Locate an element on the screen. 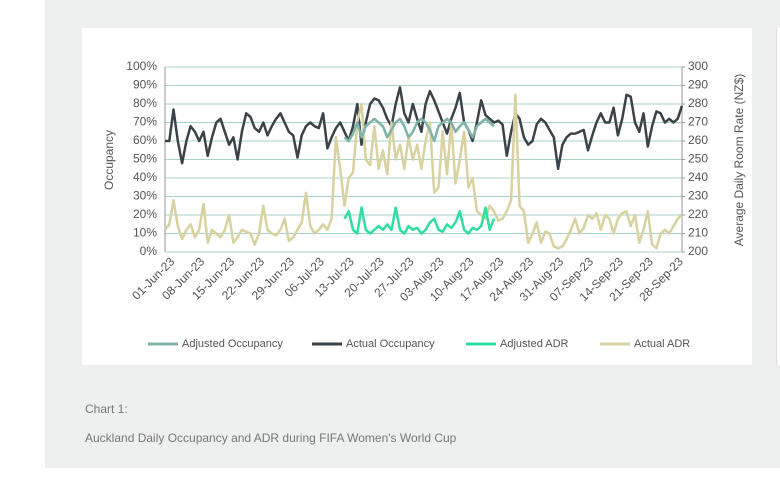 The image size is (780, 500). y-tick-label: 0% is located at coordinates (149, 251).